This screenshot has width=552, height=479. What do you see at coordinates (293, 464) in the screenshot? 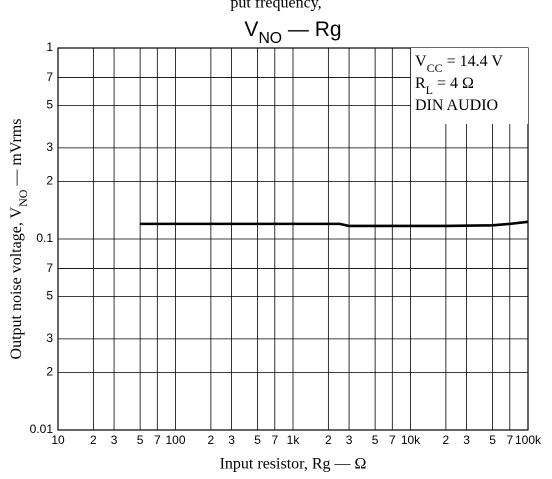
I see `x-axis-label: Input resistor, Rg — Ω` at bounding box center [293, 464].